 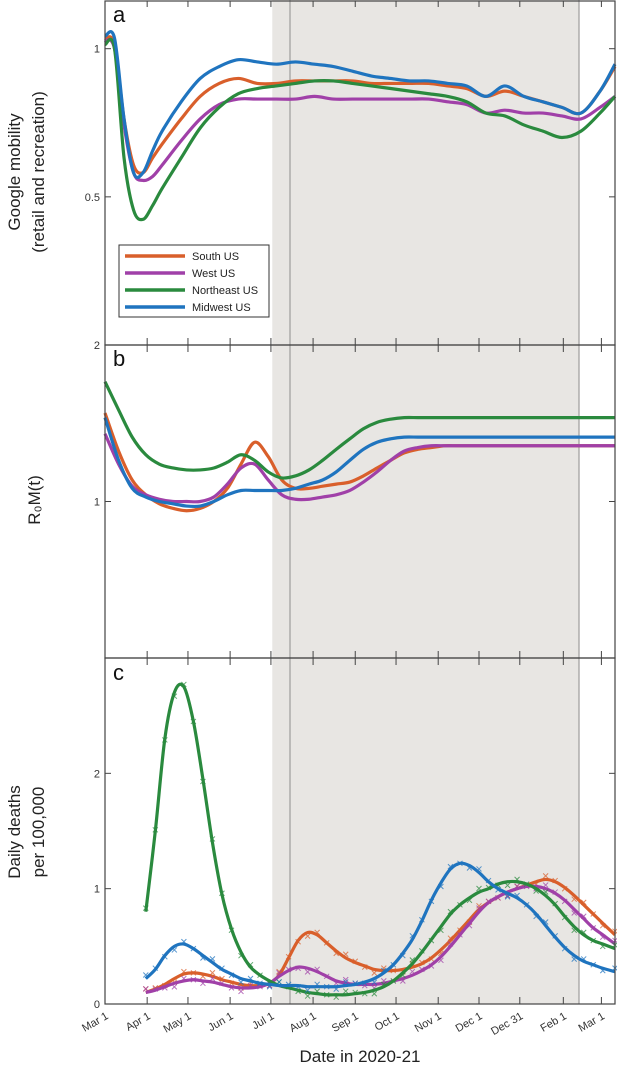 I want to click on panel-c-letter: c, so click(x=118, y=672).